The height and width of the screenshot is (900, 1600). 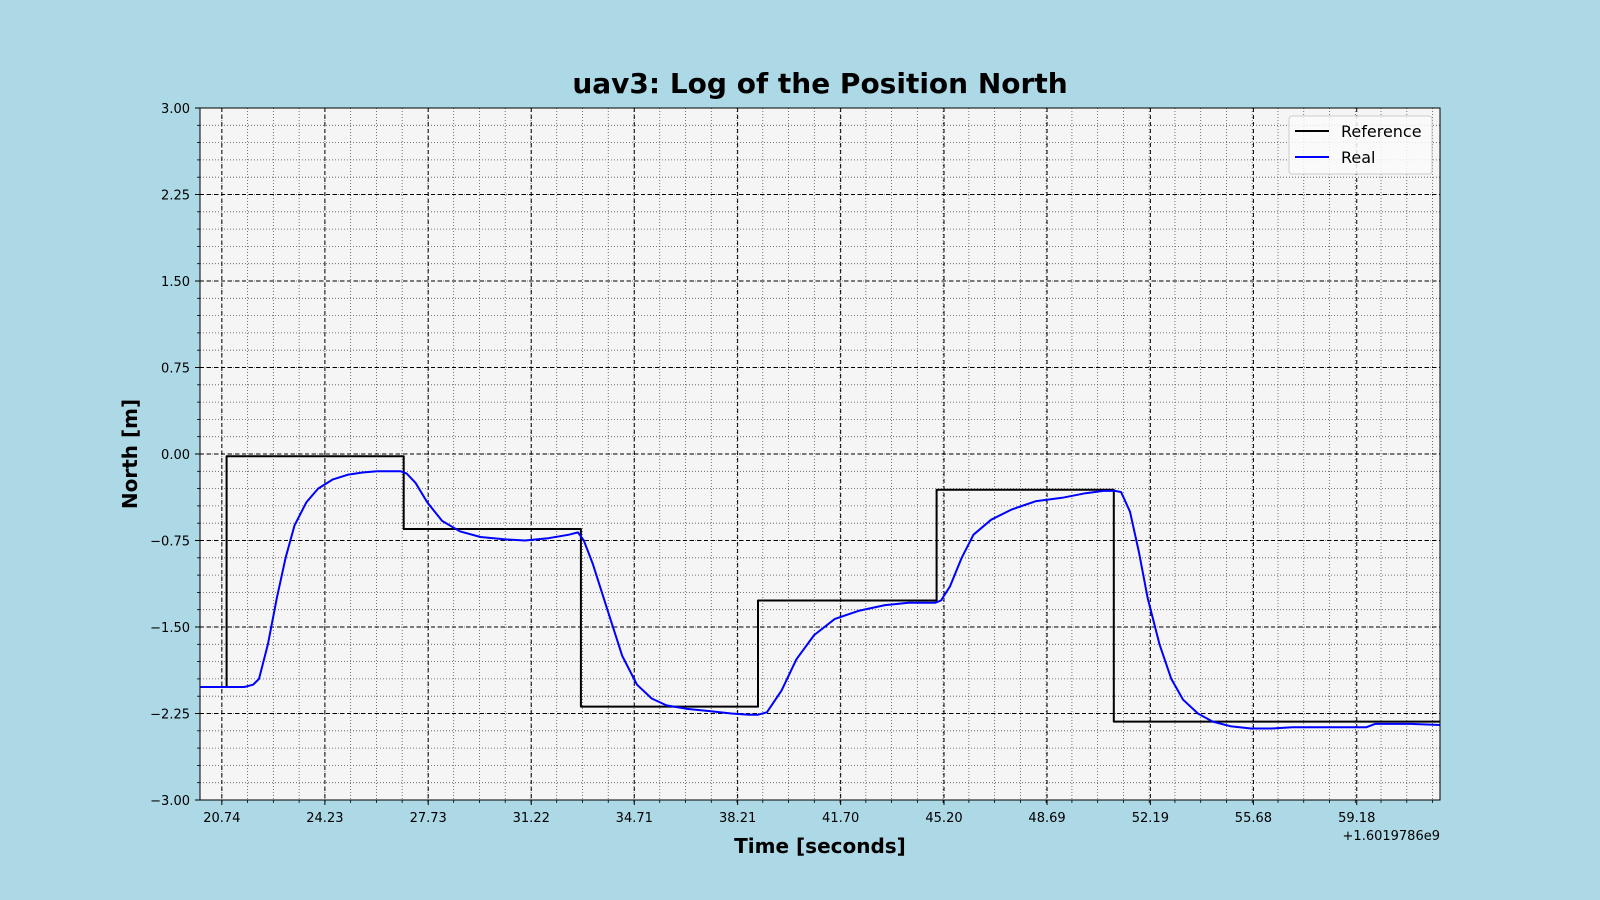 What do you see at coordinates (175, 109) in the screenshot?
I see `y-tick-label: 3.00` at bounding box center [175, 109].